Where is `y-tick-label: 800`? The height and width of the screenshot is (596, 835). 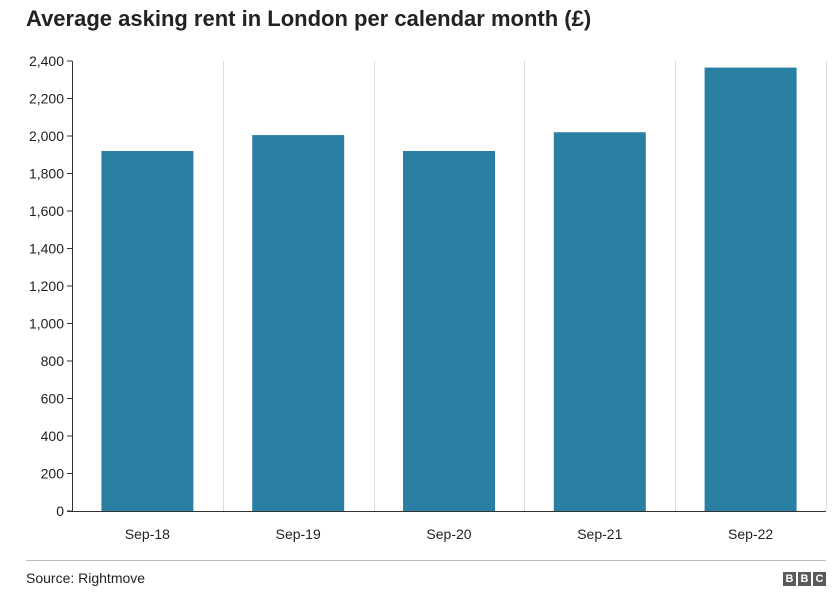 y-tick-label: 800 is located at coordinates (53, 361).